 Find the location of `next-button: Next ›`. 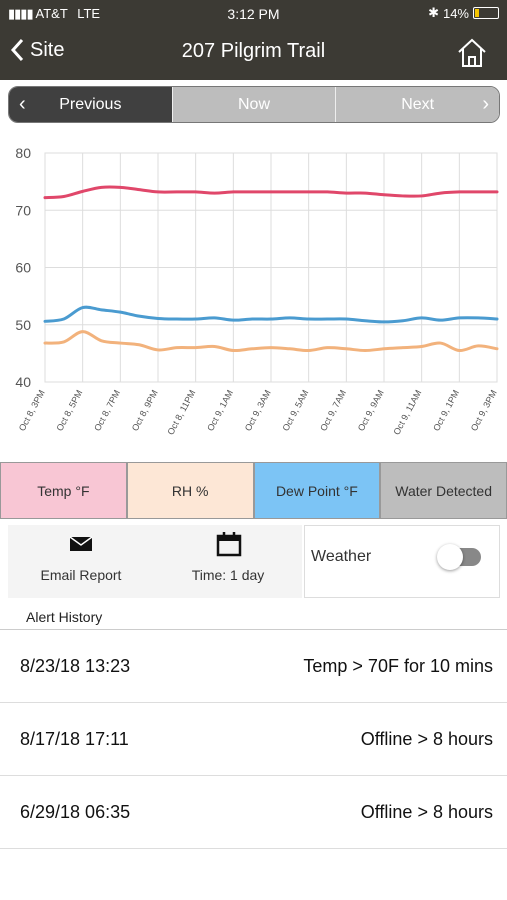

next-button: Next › is located at coordinates (417, 104).